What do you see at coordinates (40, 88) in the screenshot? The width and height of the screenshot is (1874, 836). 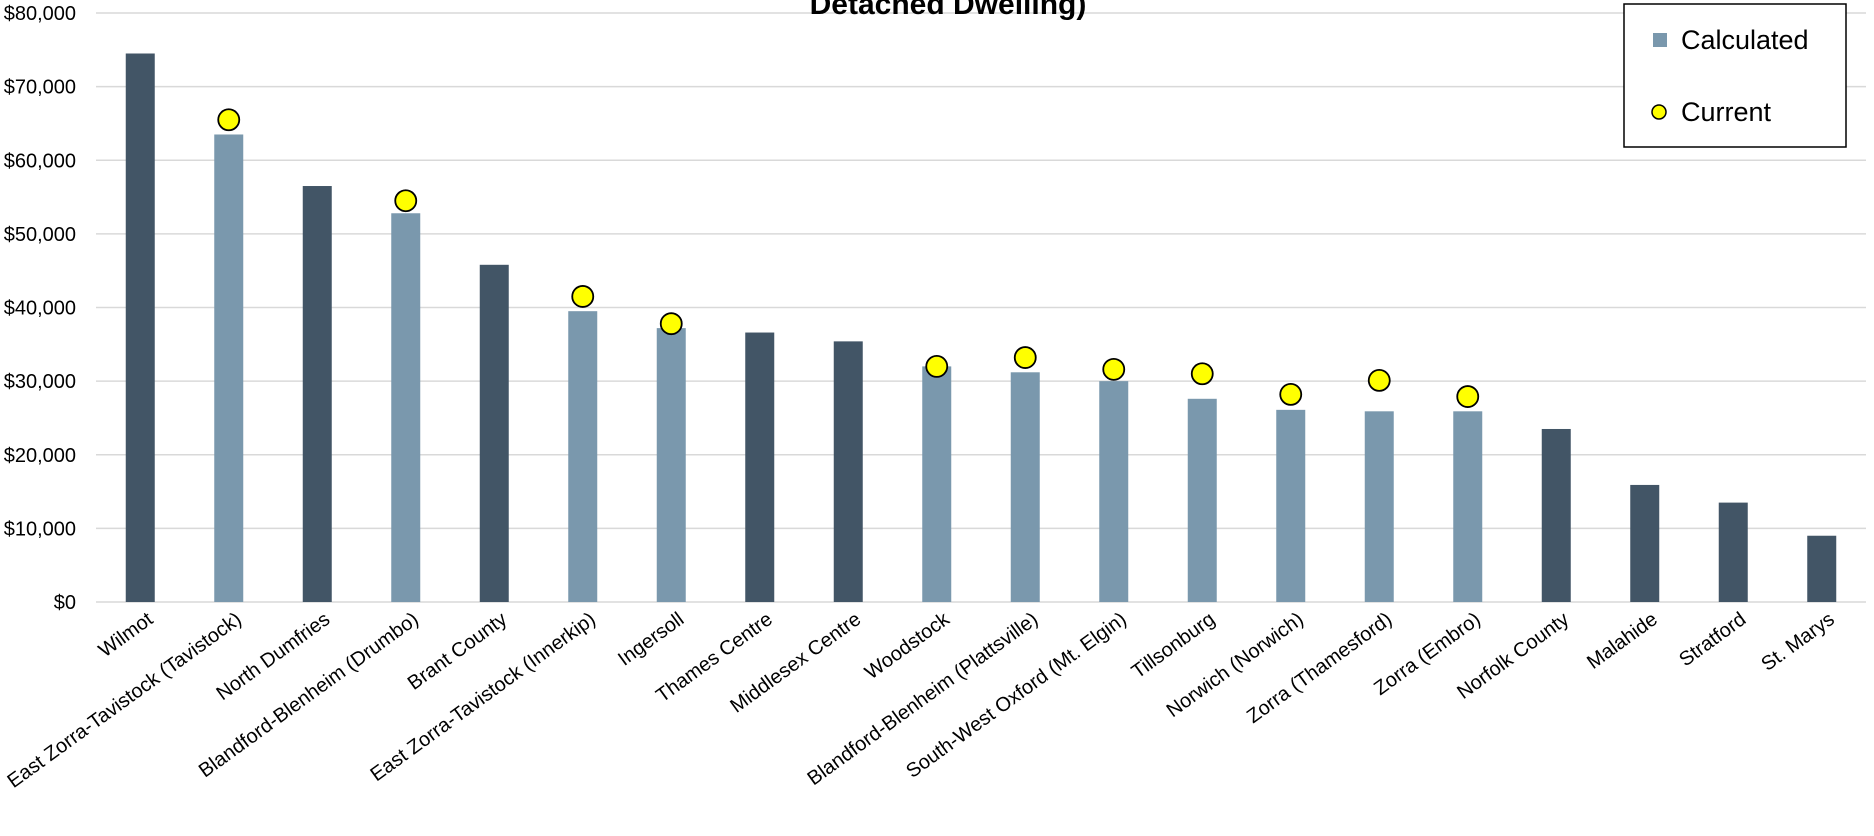 I see `y-tick-label: $70,000` at bounding box center [40, 88].